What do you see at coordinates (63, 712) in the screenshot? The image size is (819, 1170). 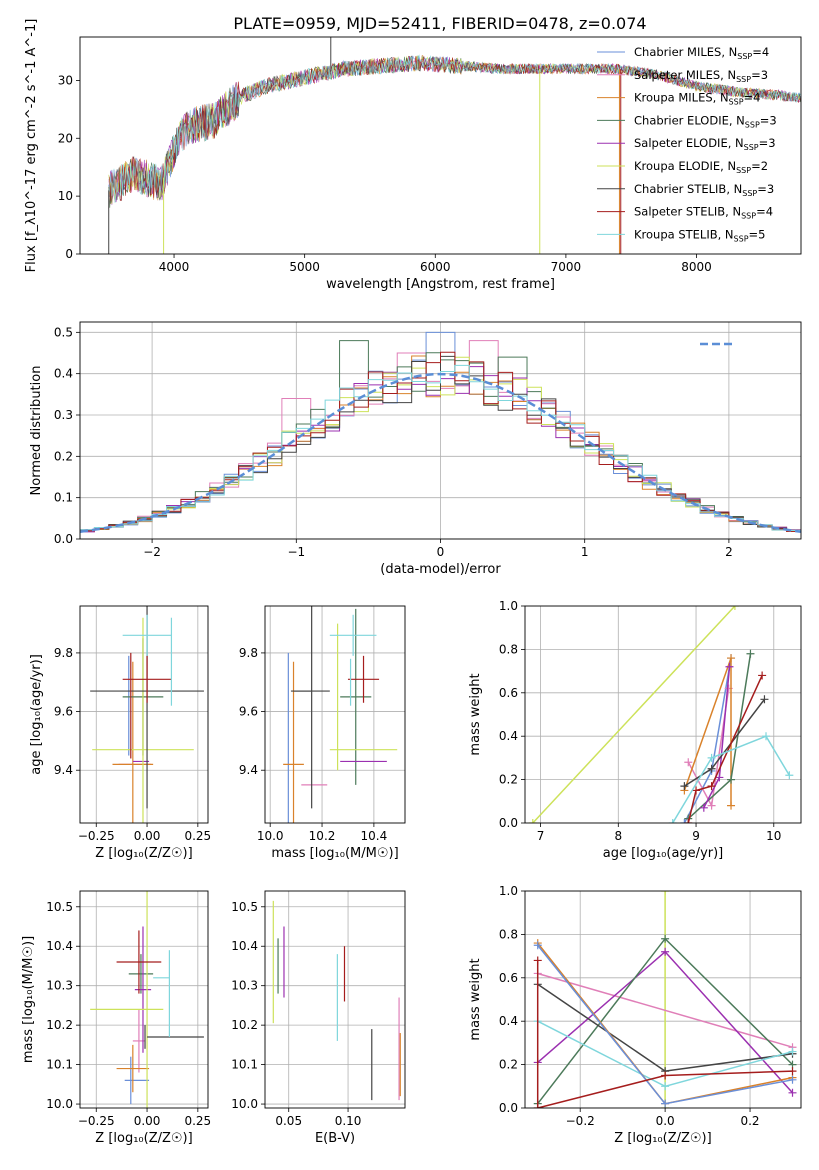 I see `y-tick-label: 9.6` at bounding box center [63, 712].